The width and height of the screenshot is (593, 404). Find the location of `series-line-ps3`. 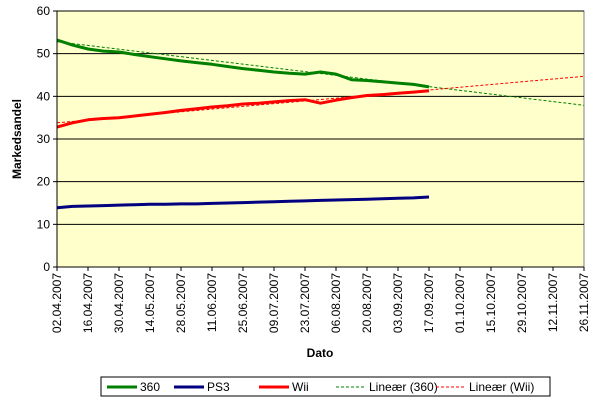

series-line-ps3 is located at coordinates (243, 202).